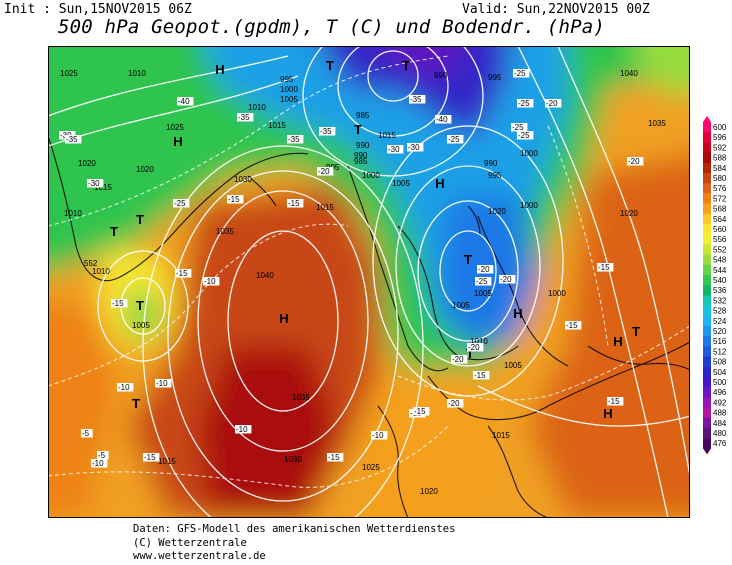  Describe the element at coordinates (720, 137) in the screenshot. I see `legend-value: 596` at that location.